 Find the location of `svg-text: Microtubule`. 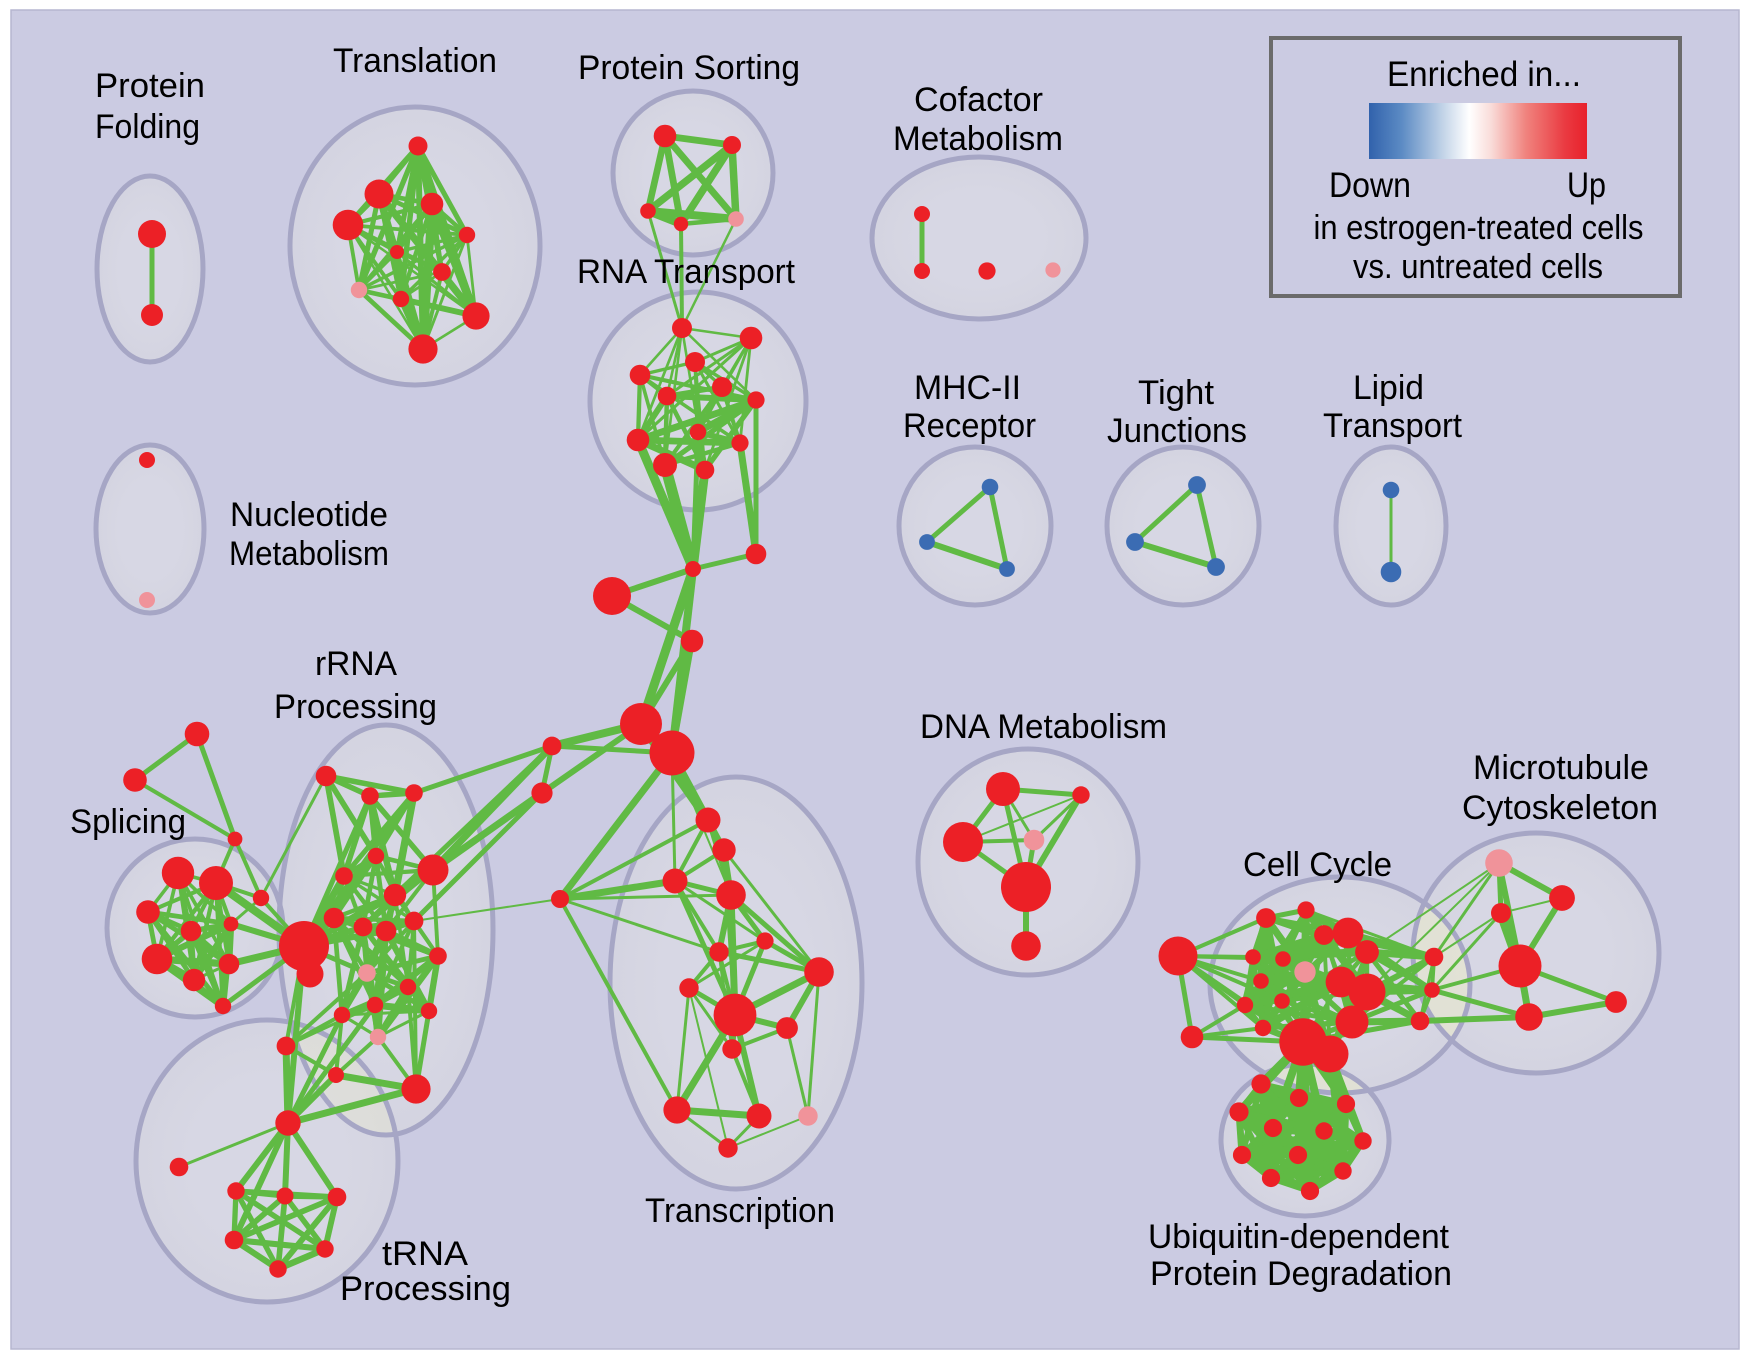

svg-text: Microtubule is located at coordinates (1561, 768).